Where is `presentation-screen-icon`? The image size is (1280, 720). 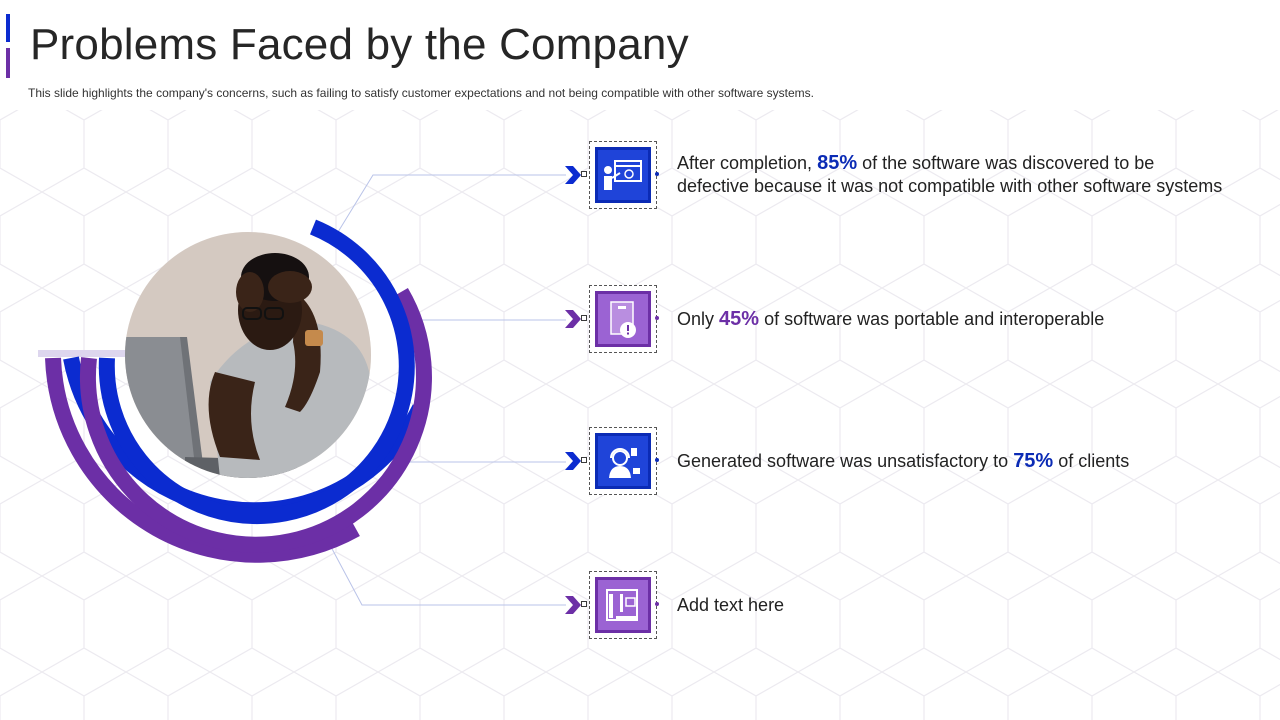 presentation-screen-icon is located at coordinates (623, 175).